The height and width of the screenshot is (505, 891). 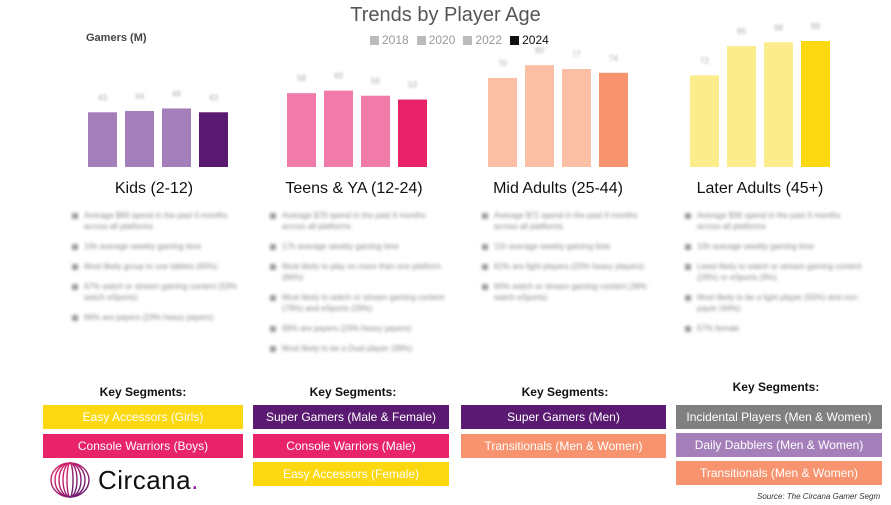 What do you see at coordinates (143, 417) in the screenshot?
I see `segment-box: Easy Accessors (Girls)` at bounding box center [143, 417].